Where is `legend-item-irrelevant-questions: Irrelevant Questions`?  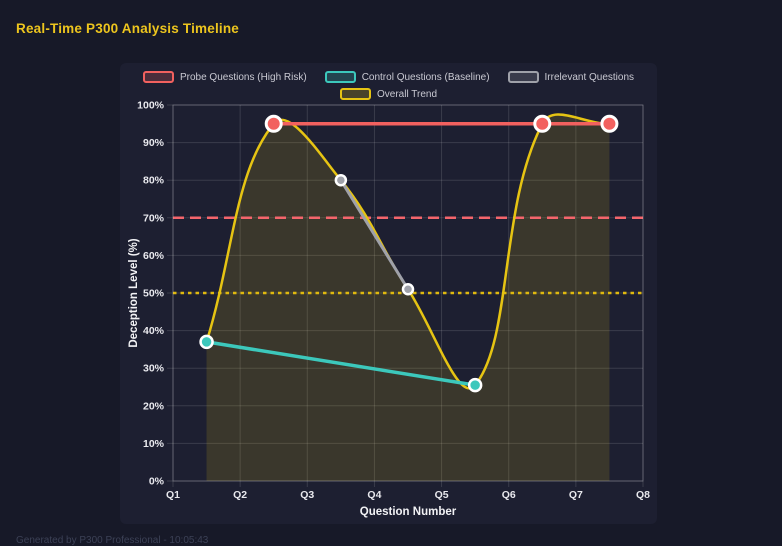
legend-item-irrelevant-questions: Irrelevant Questions is located at coordinates (571, 77).